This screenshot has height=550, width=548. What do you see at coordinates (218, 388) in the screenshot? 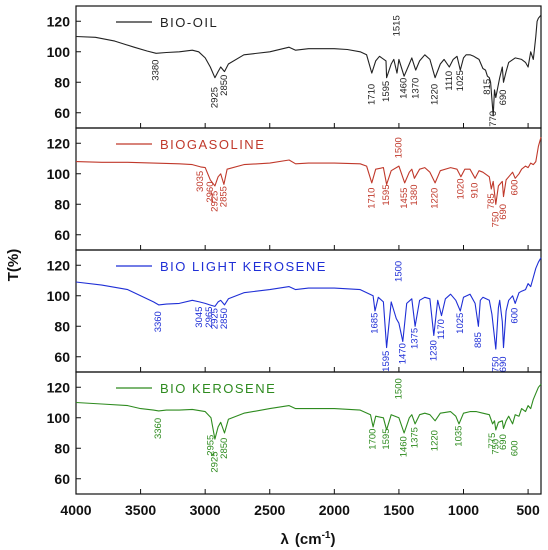
I see `series-name: BIO KEROSENE` at bounding box center [218, 388].